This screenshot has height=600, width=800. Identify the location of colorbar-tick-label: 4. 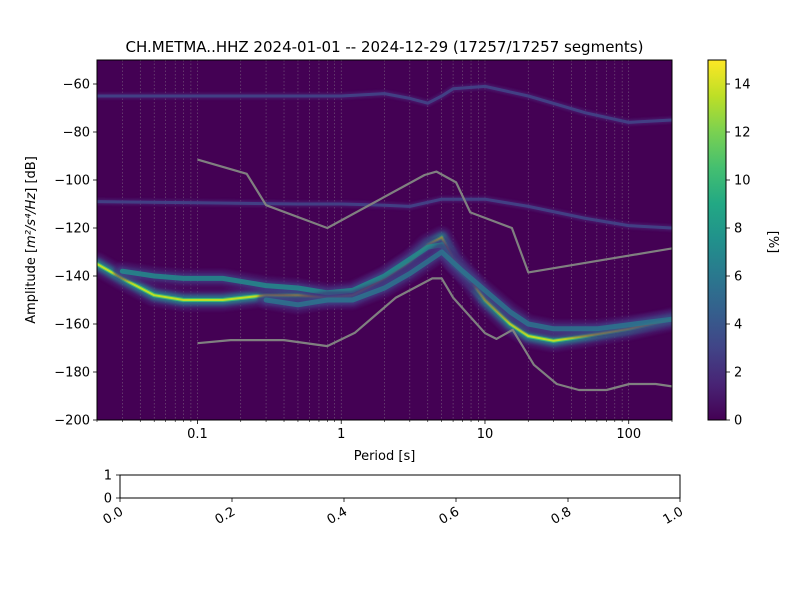
(738, 325).